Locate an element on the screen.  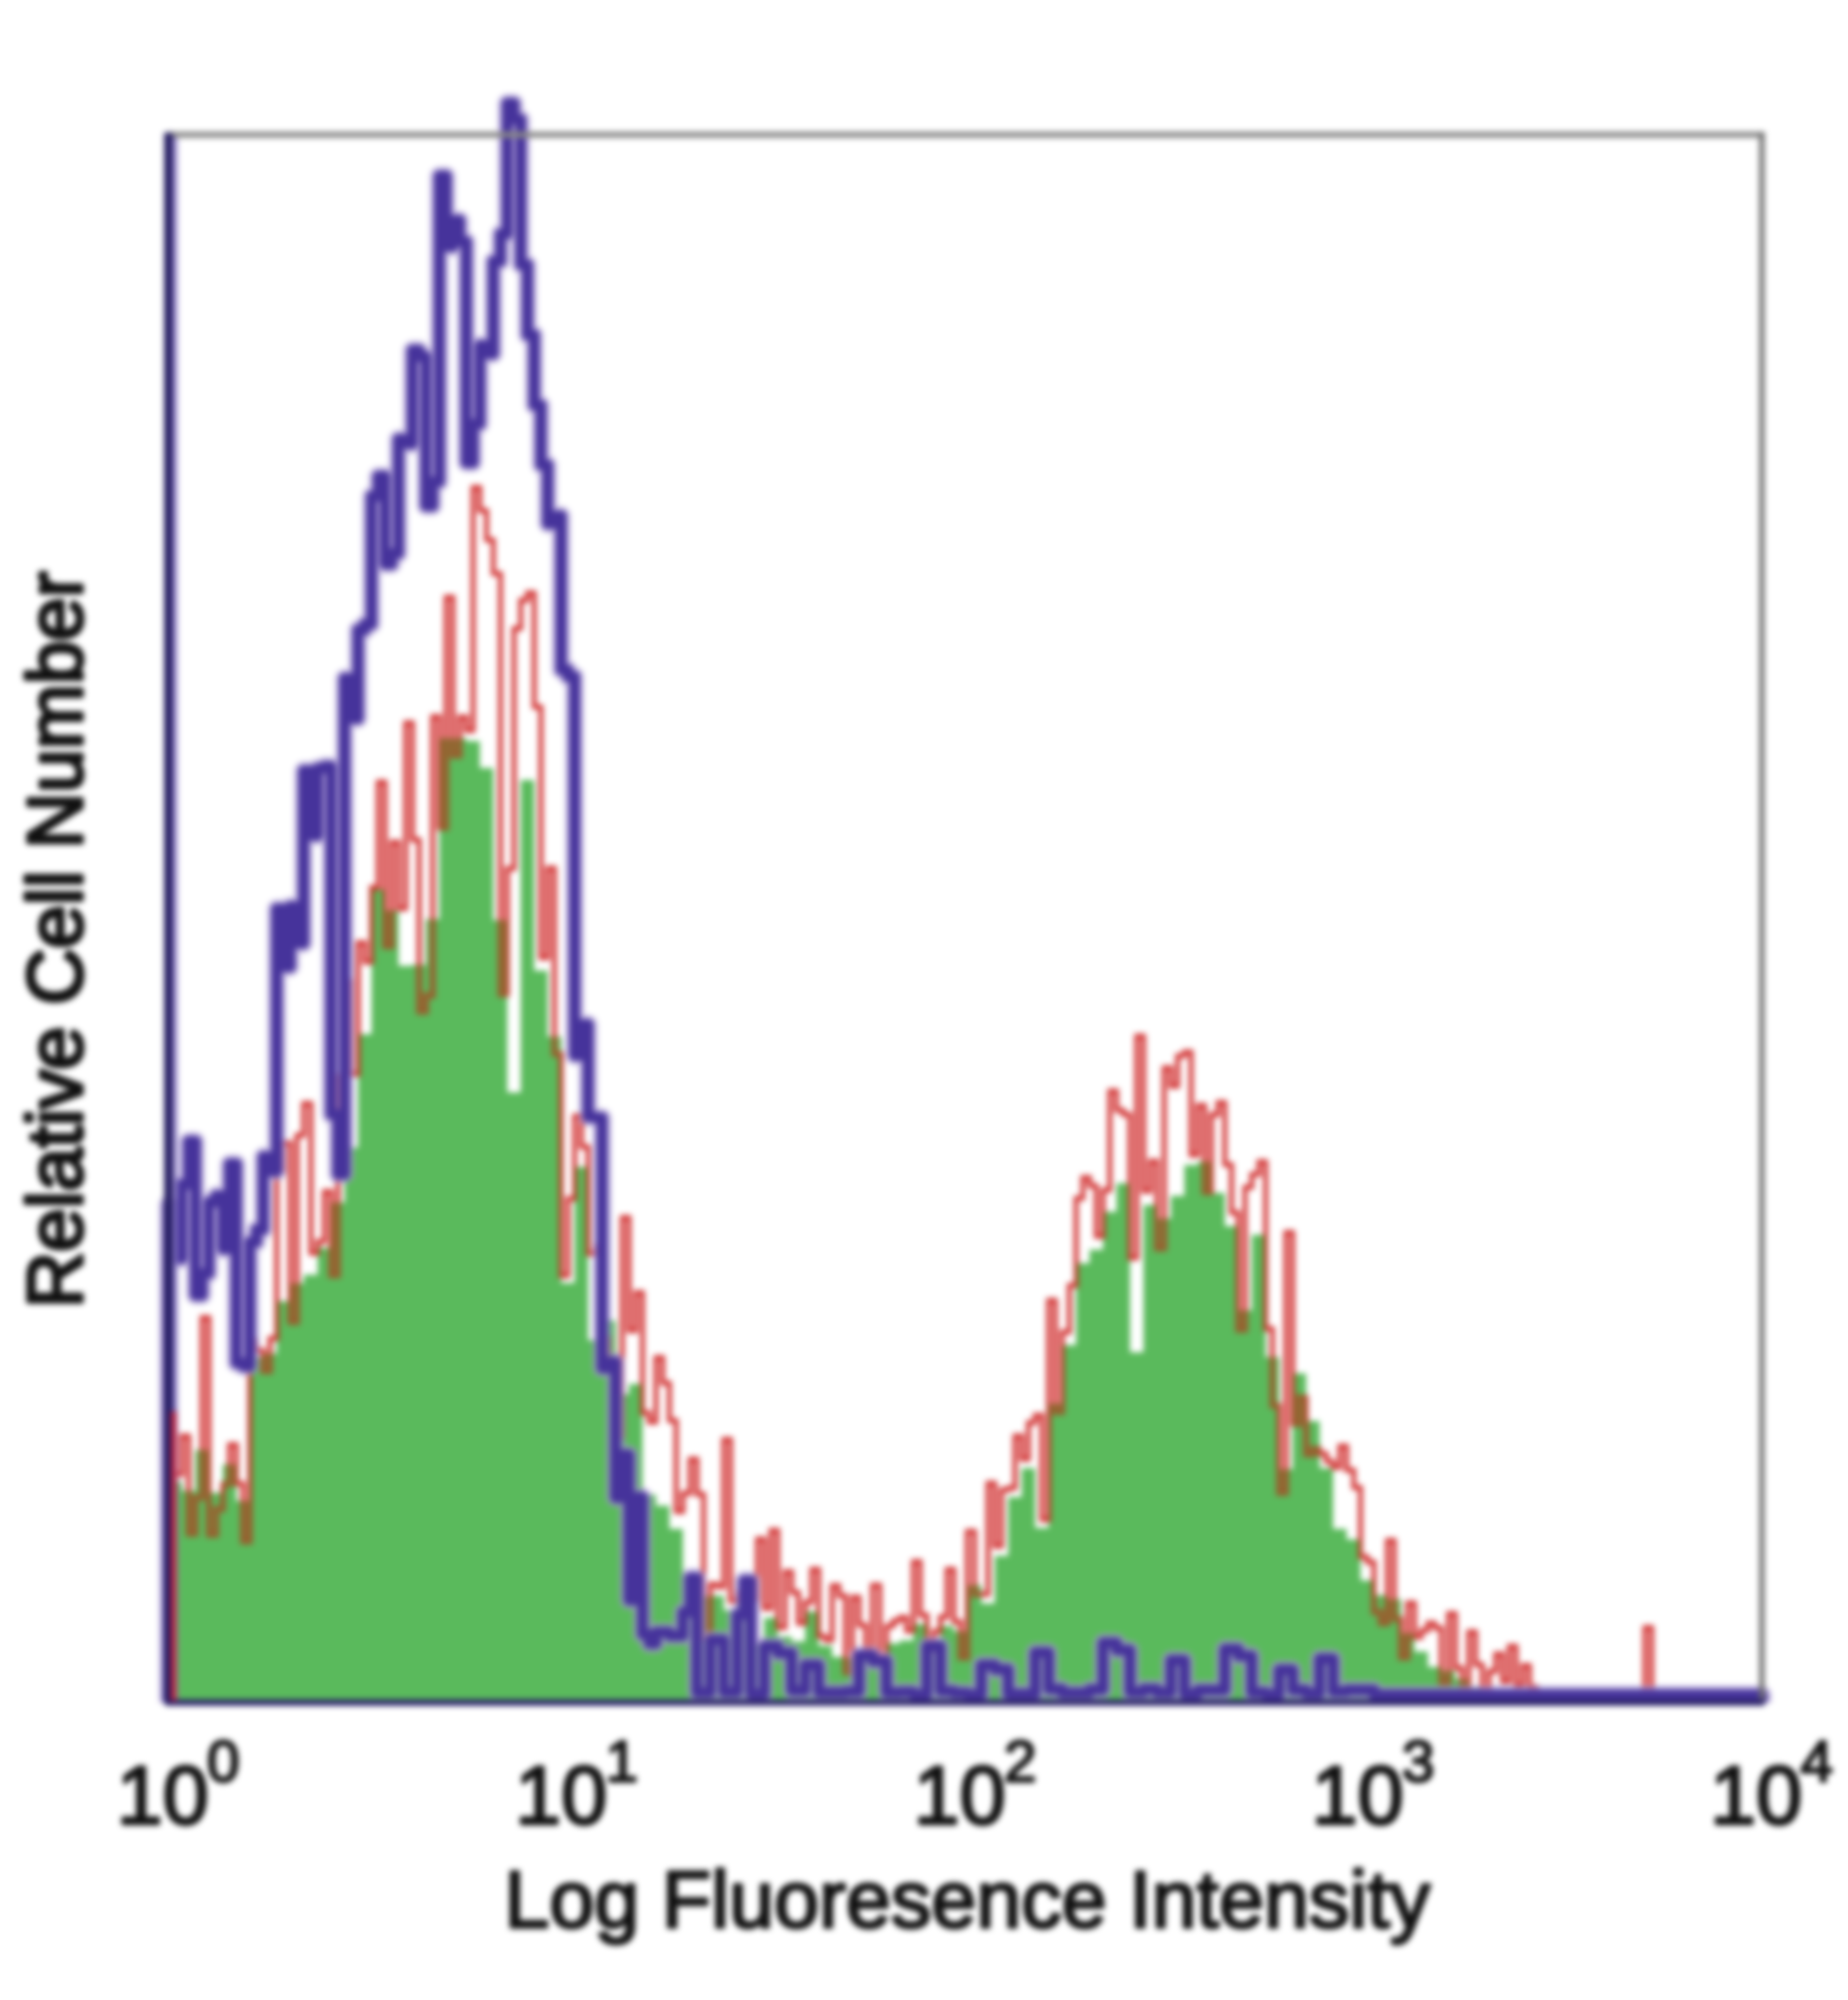
svg-text: Relative Cell Number is located at coordinates (55, 940).